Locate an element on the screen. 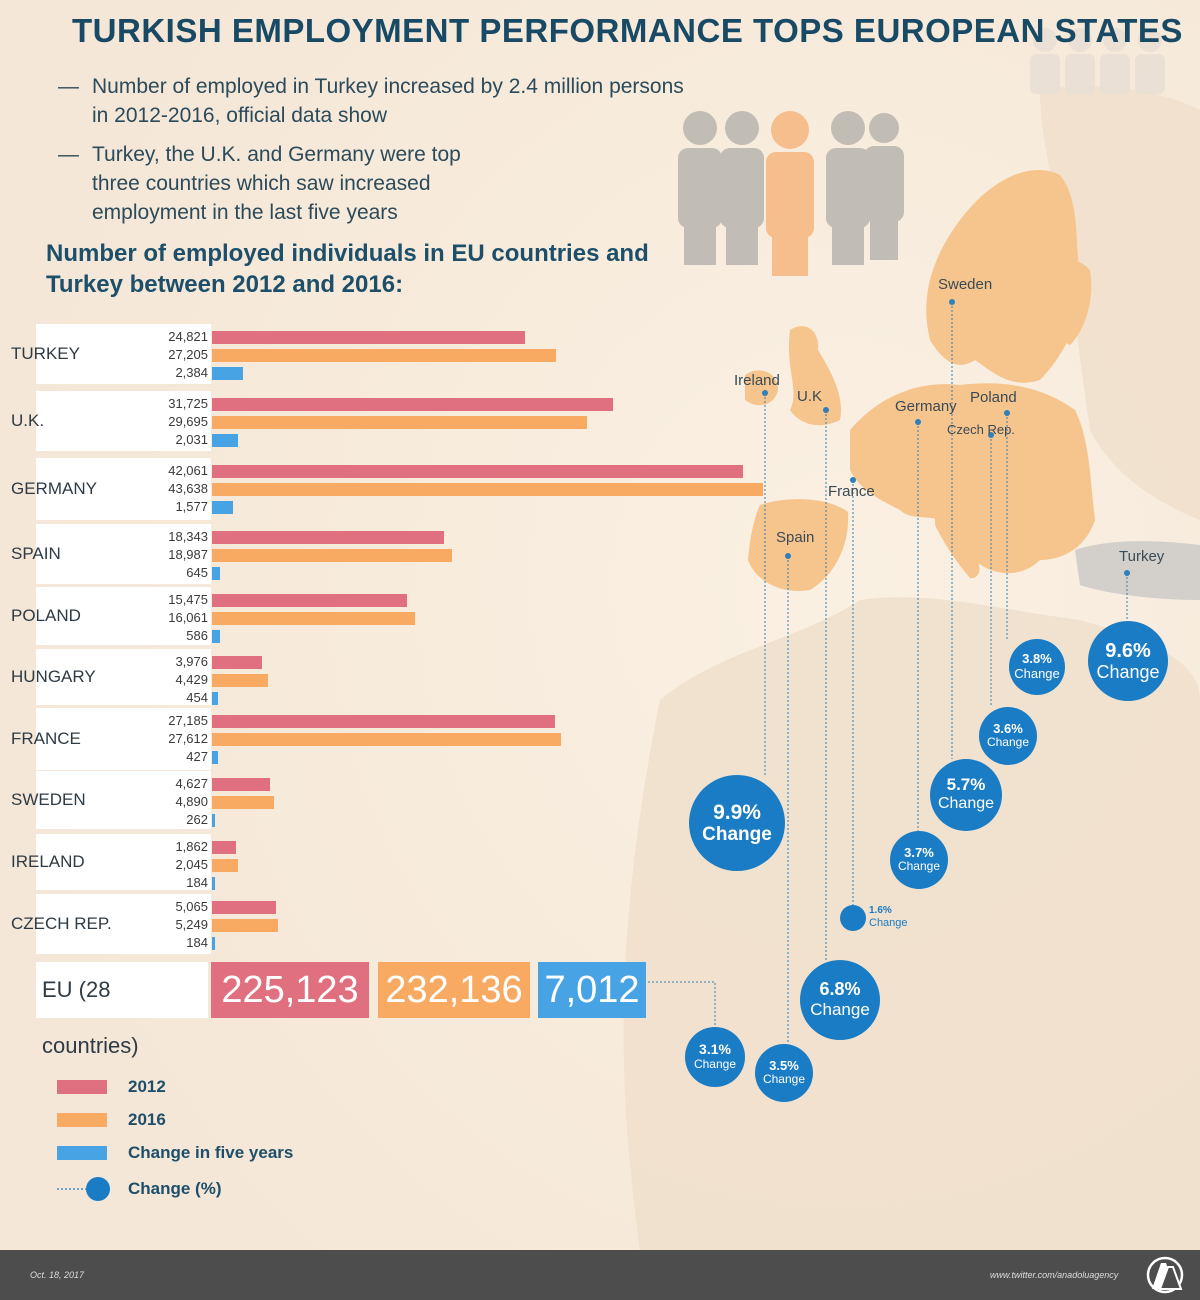  percent-circle-sweden: 5.7% Change is located at coordinates (966, 795).